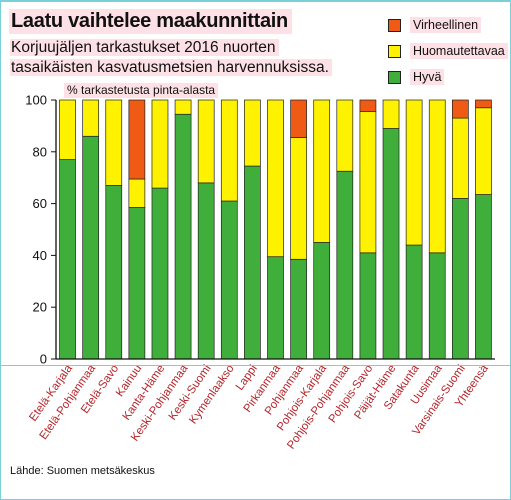  What do you see at coordinates (206, 141) in the screenshot?
I see `bar-keski-suomi-huomautettavaa` at bounding box center [206, 141].